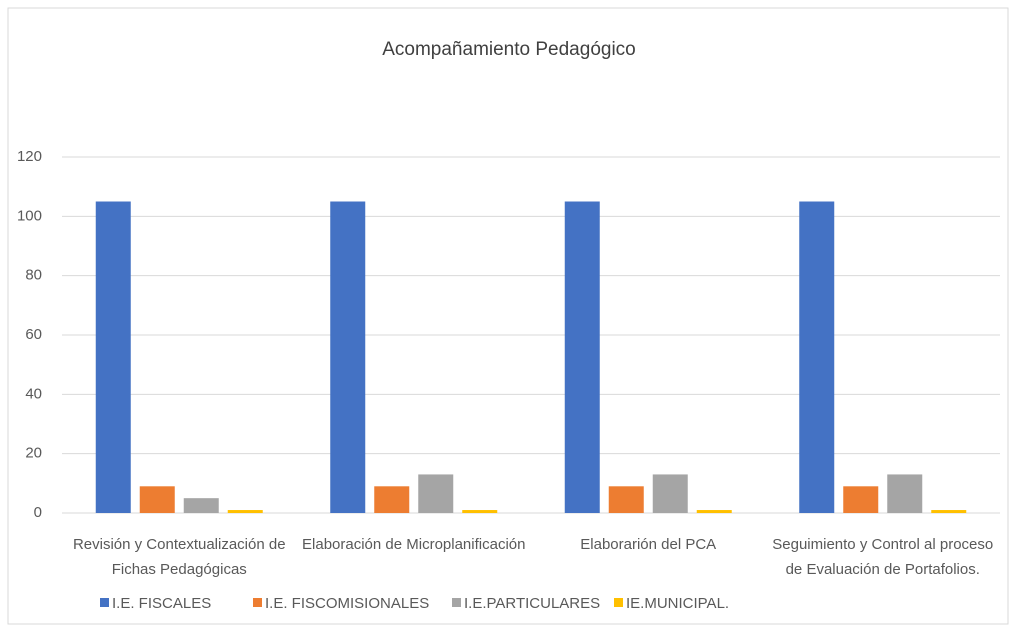  Describe the element at coordinates (33, 453) in the screenshot. I see `y-tick-label: 20` at that location.